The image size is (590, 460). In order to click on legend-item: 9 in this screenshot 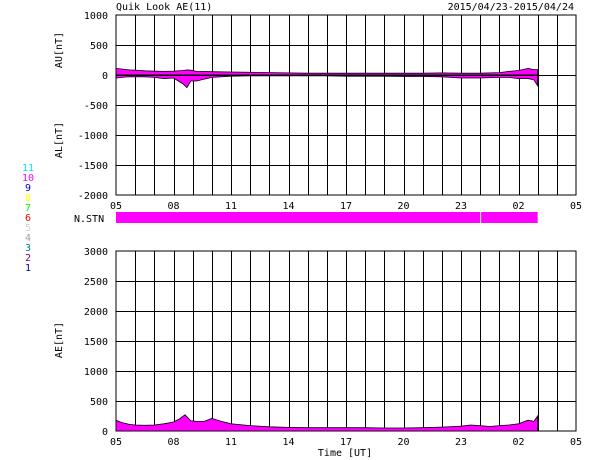, I will do `click(28, 188)`.